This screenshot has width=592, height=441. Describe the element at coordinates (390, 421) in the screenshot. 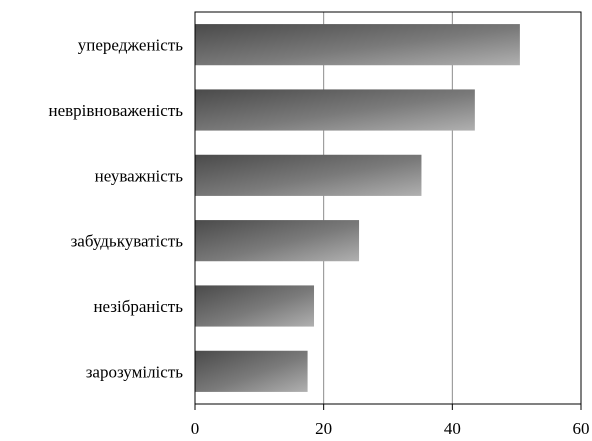

I see `x-axis-ticks: 0 20 40 60` at that location.